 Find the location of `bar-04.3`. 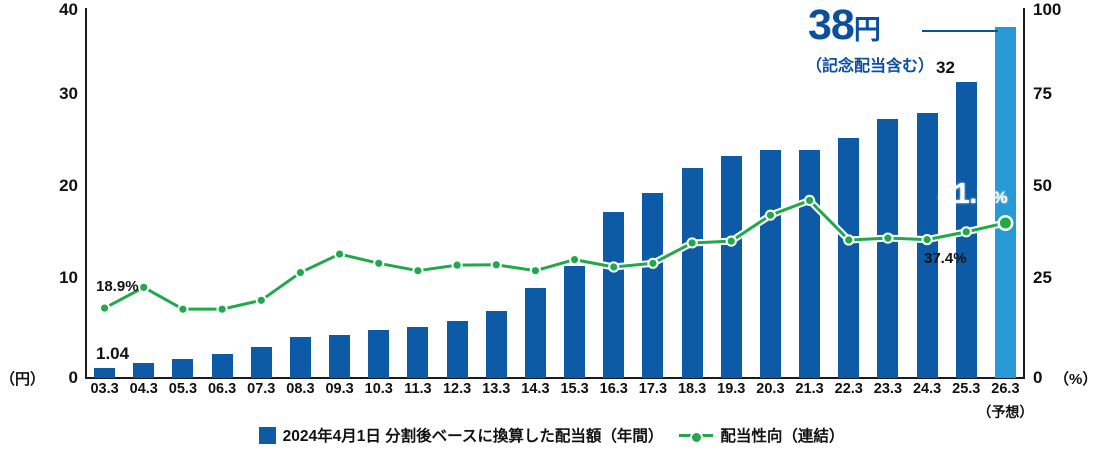

bar-04.3 is located at coordinates (144, 370).